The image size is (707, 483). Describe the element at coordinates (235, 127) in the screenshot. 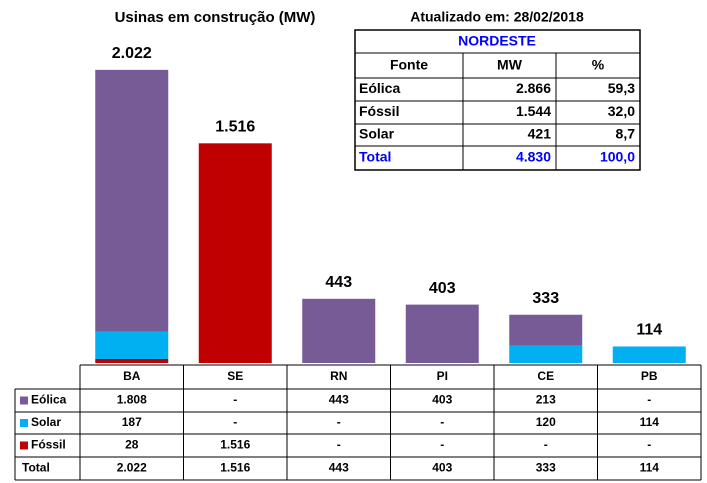

I see `total-label: 1.516` at that location.